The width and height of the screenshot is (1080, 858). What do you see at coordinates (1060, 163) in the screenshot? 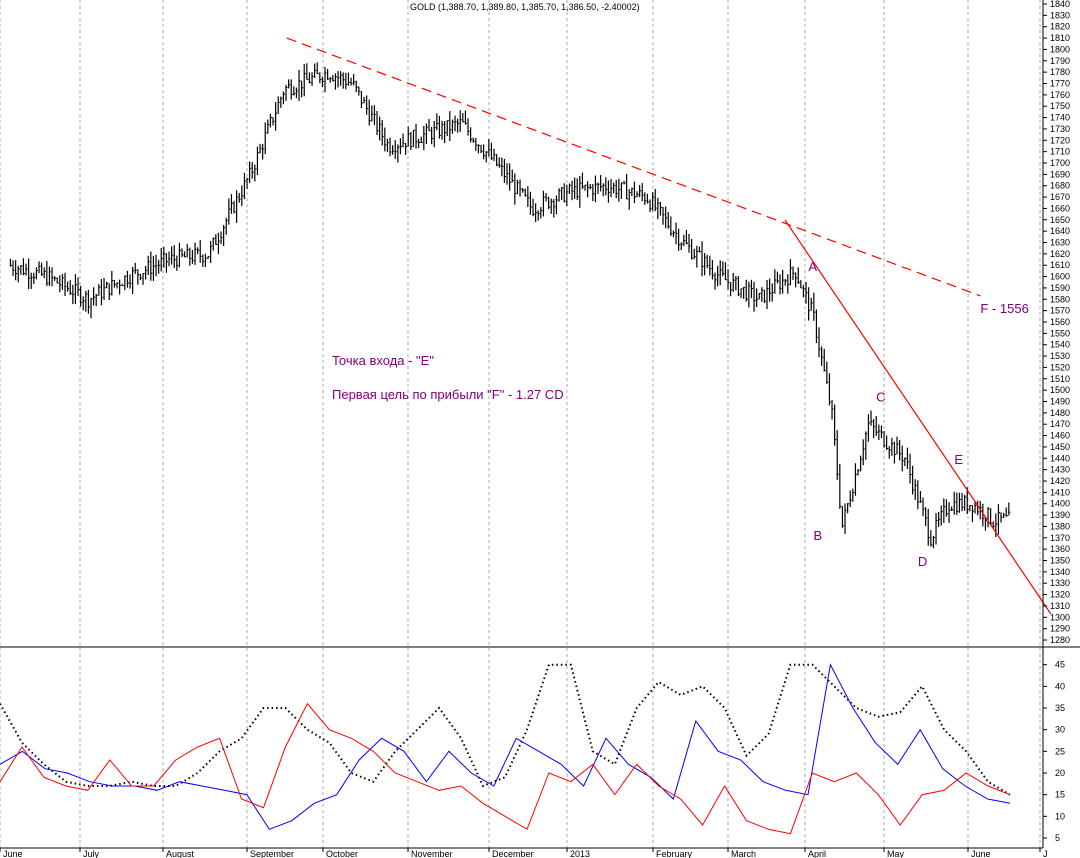
I see `price-tick-label: 1700` at bounding box center [1060, 163].